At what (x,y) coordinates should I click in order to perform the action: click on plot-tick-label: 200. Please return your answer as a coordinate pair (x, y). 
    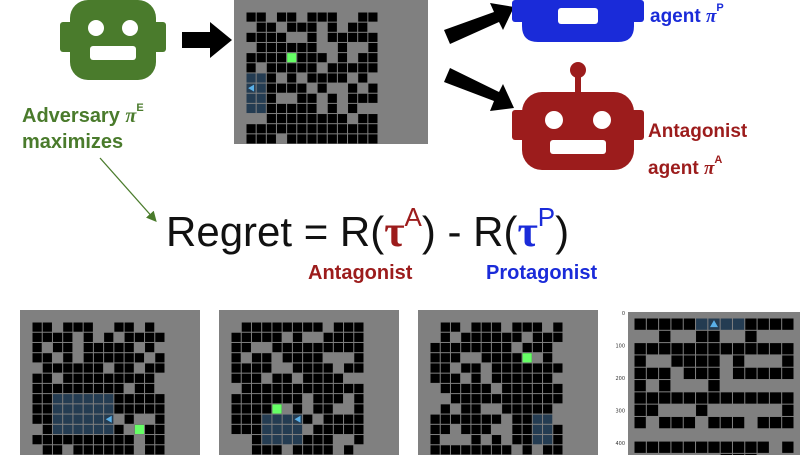
    Looking at the image, I should click on (620, 379).